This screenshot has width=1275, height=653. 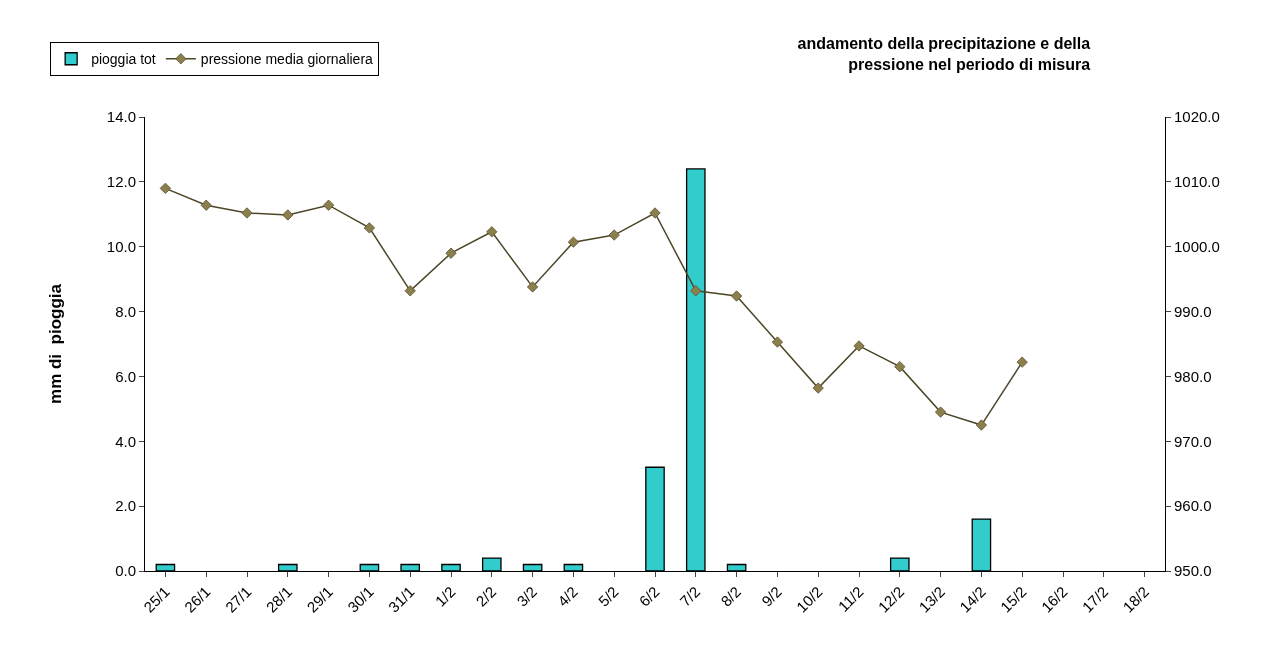 What do you see at coordinates (1197, 246) in the screenshot?
I see `y2-tick-label: 1000.0` at bounding box center [1197, 246].